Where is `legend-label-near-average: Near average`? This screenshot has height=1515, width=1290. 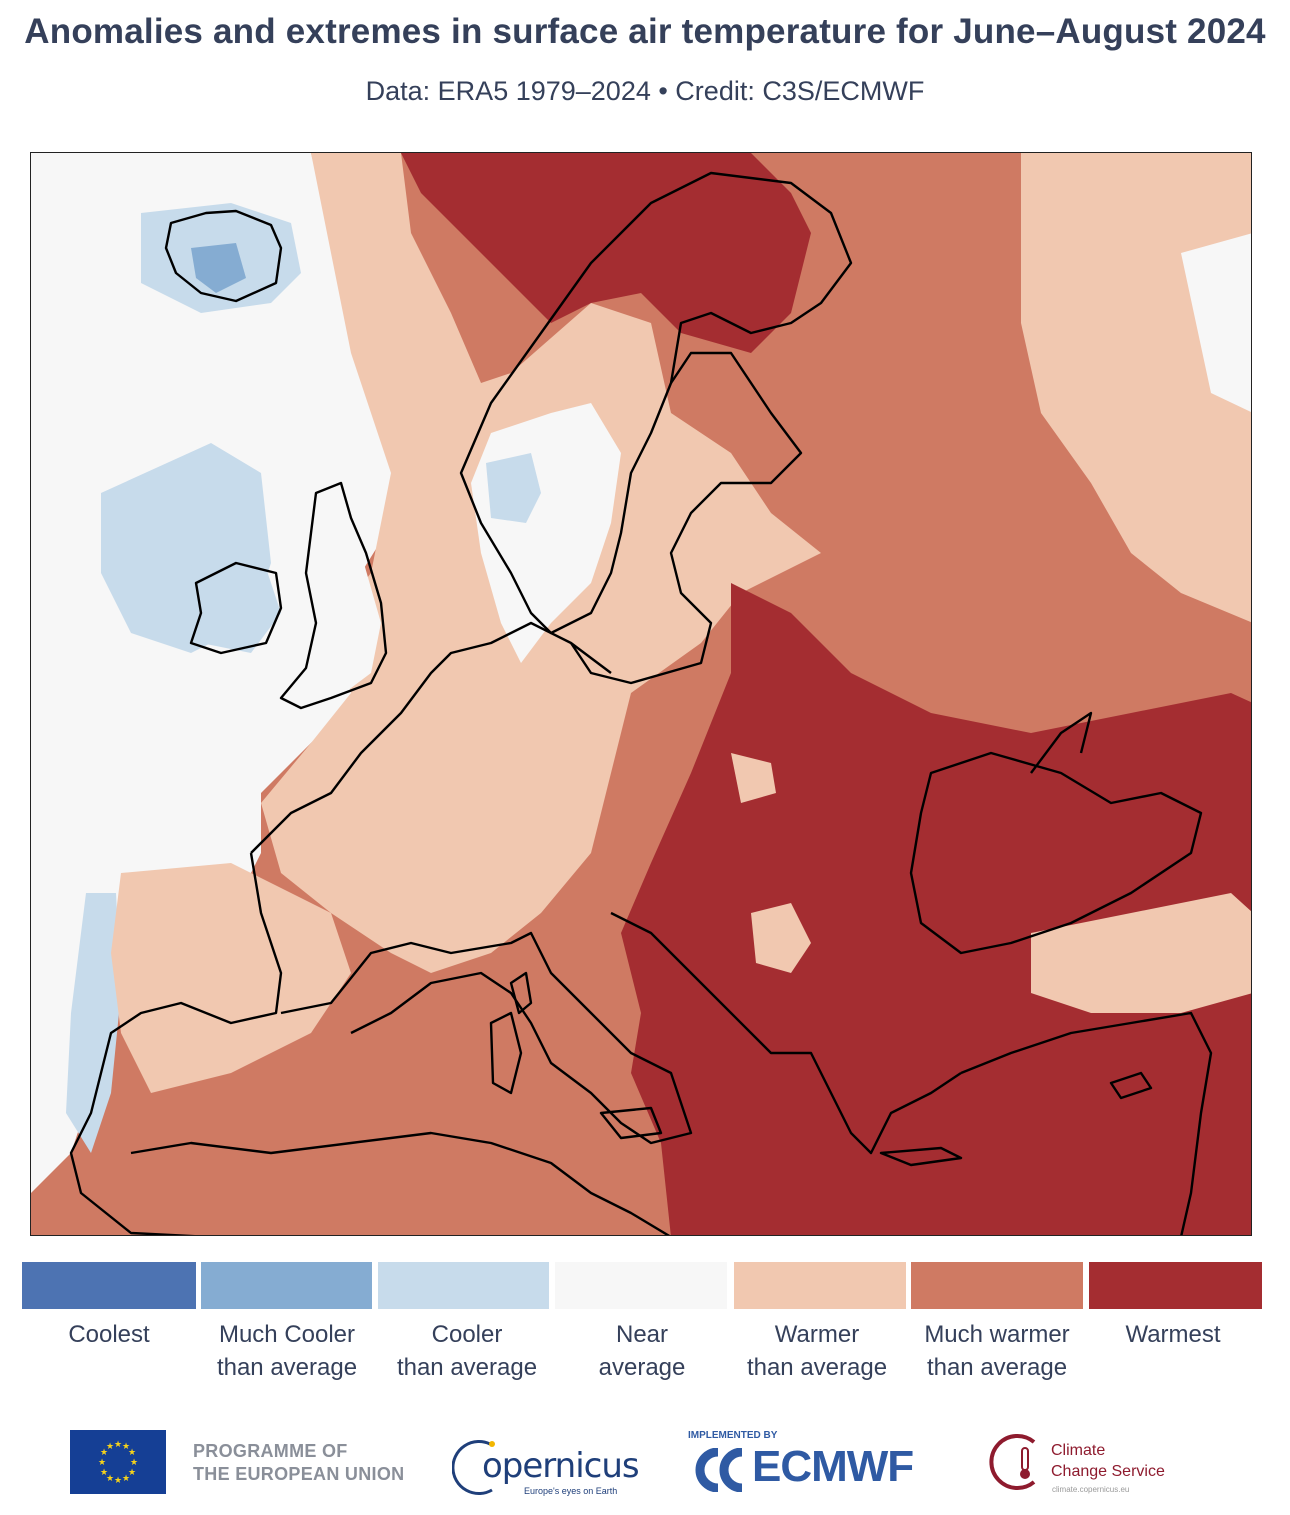
legend-label-near-average: Near average is located at coordinates (642, 1351).